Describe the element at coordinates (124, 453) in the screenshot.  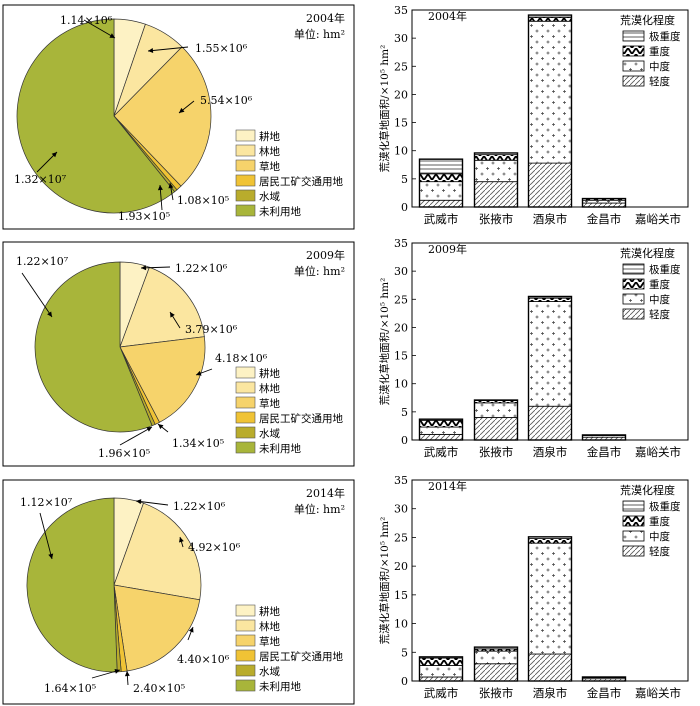
I see `pie-value-label-4: 1.96×10⁵` at that location.